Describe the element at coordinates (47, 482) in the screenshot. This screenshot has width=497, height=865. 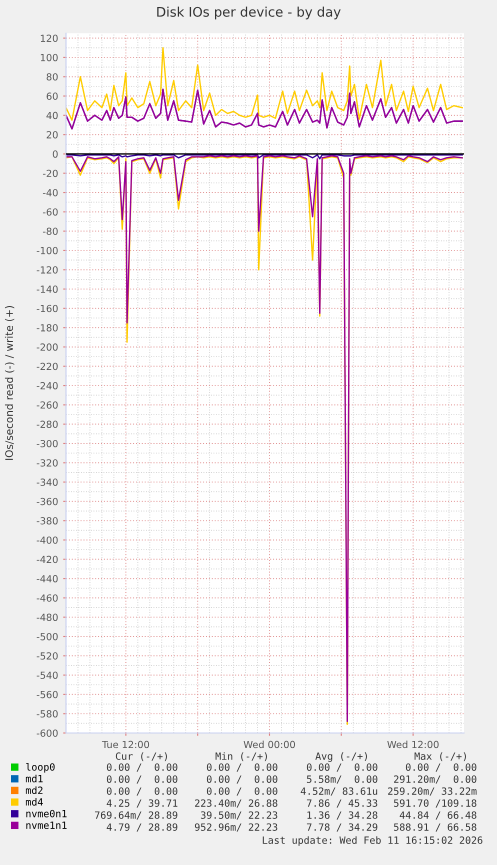
I see `y-tick-label: -340` at that location.